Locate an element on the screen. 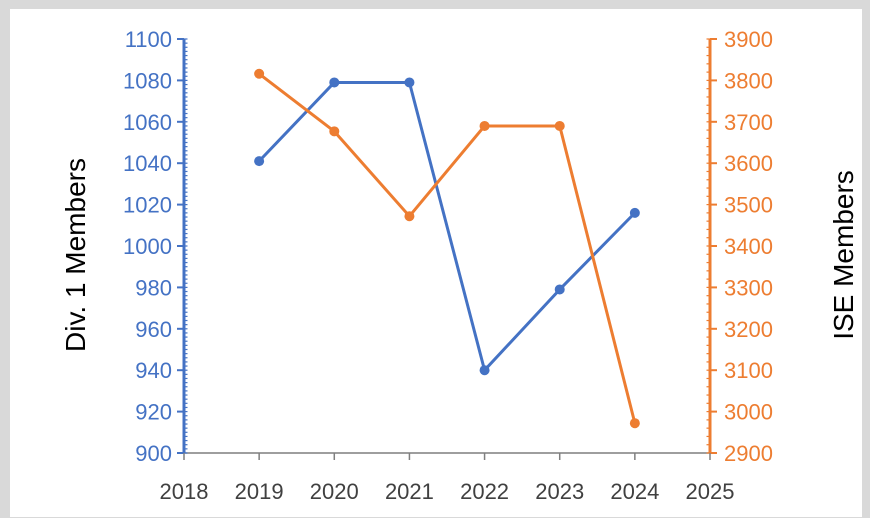 This screenshot has width=870, height=518. left-tick-label: 920 is located at coordinates (153, 412).